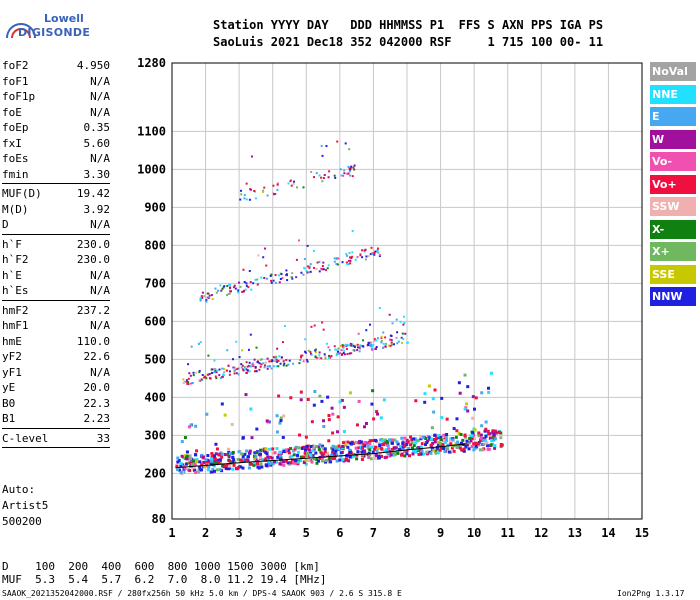  Describe the element at coordinates (608, 533) in the screenshot. I see `x-tick-label: 14` at that location.